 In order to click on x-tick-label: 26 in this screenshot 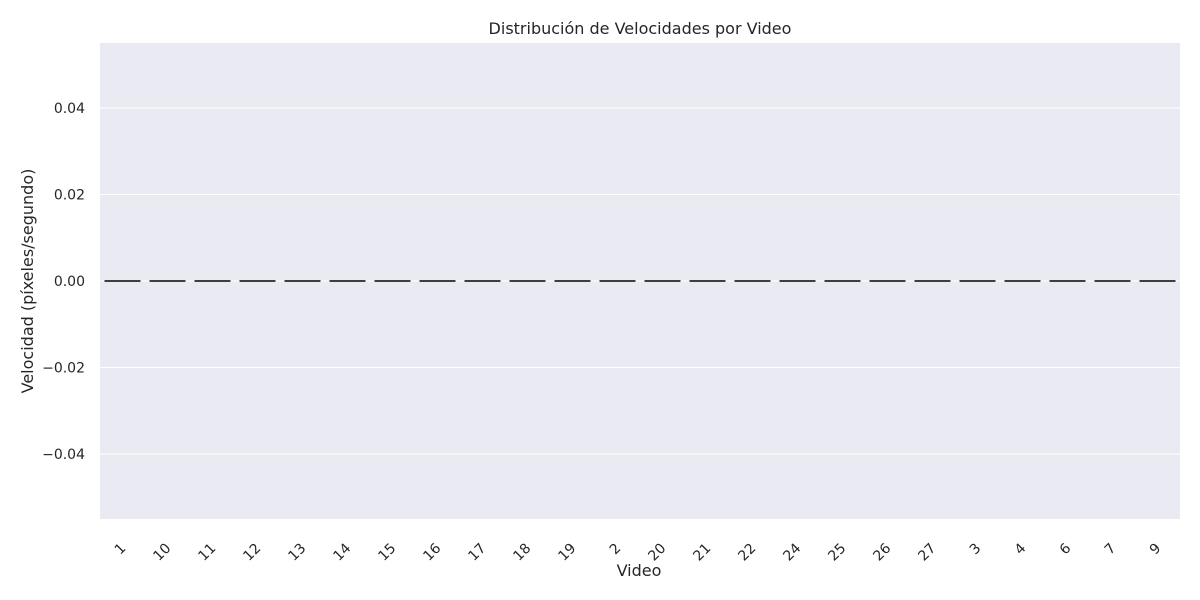, I will do `click(882, 552)`.